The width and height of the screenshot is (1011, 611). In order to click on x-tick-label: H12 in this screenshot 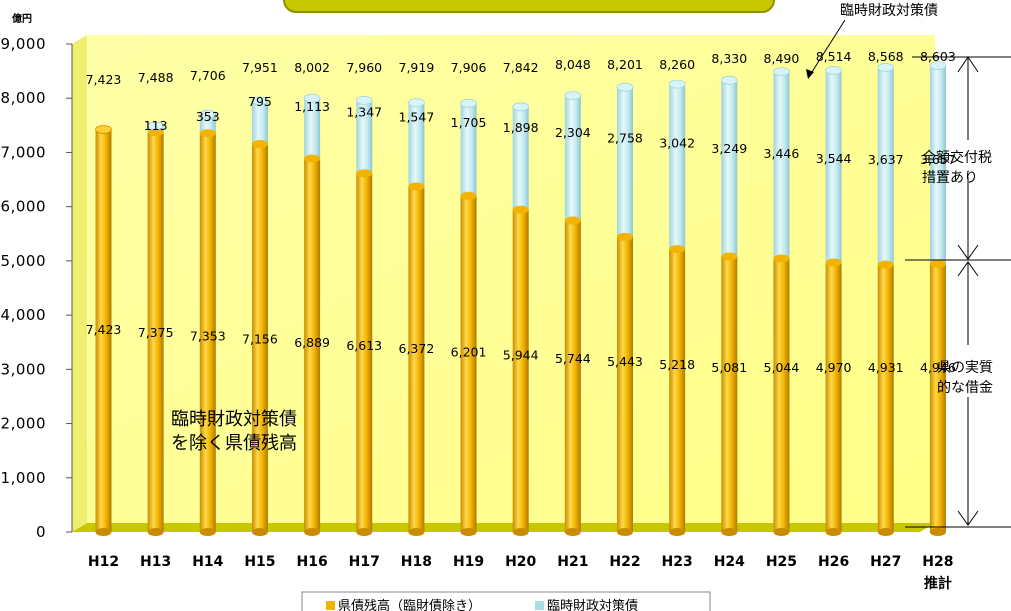, I will do `click(103, 562)`.